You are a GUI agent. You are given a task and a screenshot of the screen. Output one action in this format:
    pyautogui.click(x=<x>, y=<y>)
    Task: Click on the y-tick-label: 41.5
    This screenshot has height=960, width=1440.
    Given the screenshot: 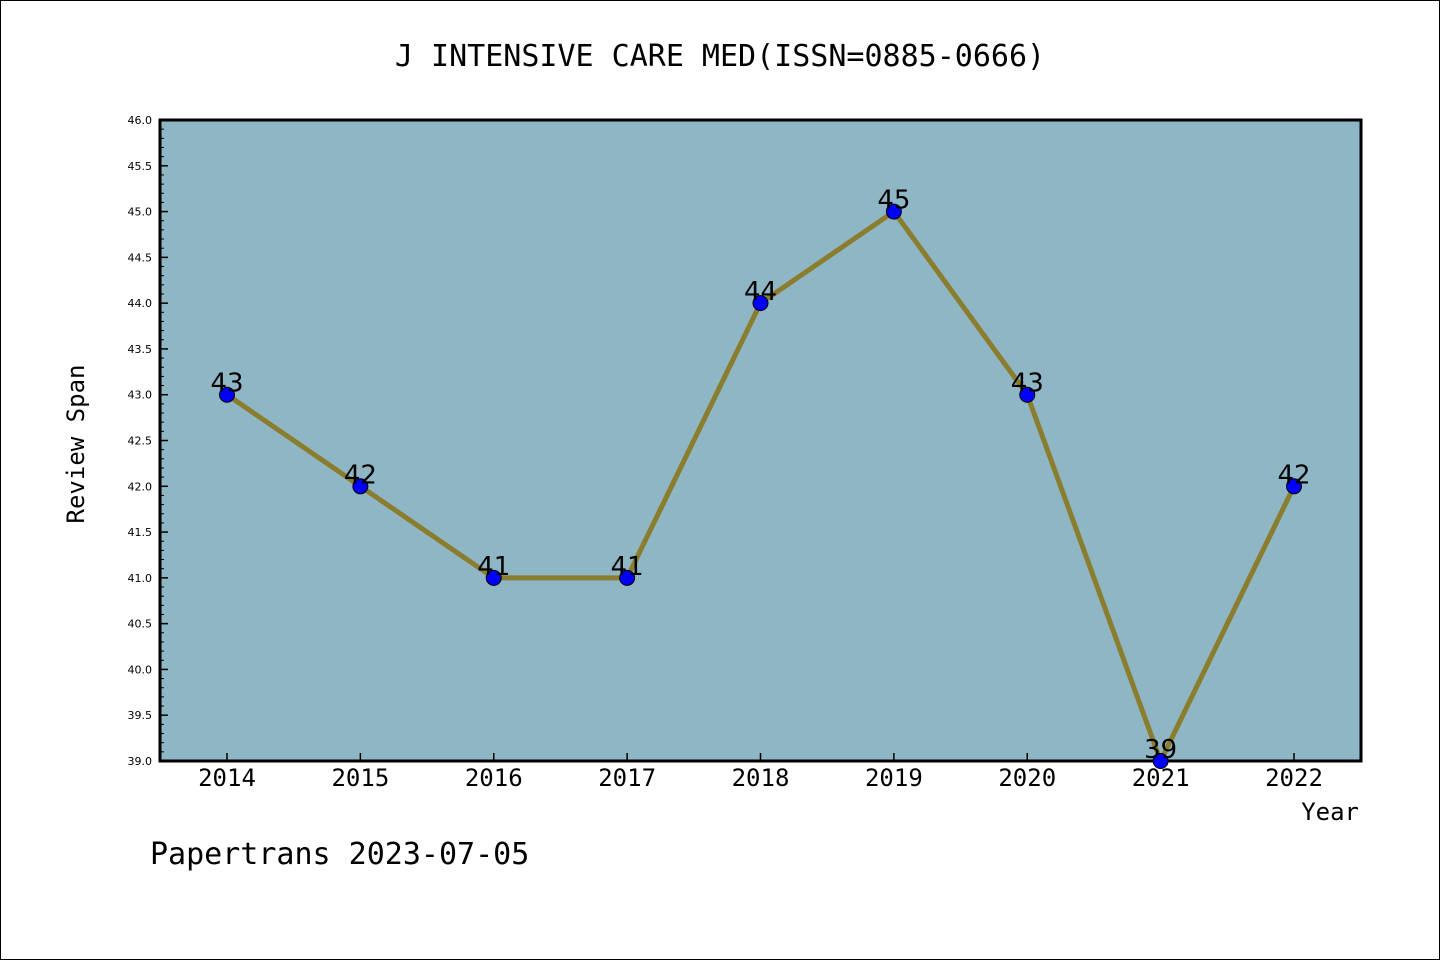 What is the action you would take?
    pyautogui.click(x=140, y=532)
    